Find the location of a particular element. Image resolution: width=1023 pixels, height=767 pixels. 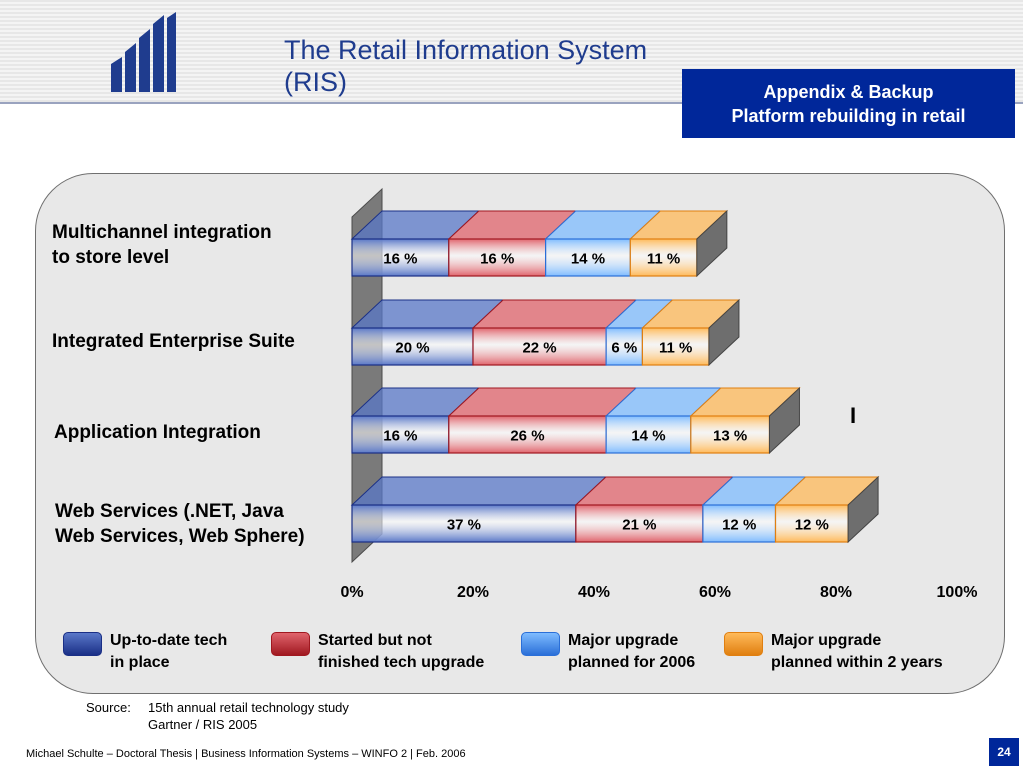

category-label: Application Integration is located at coordinates (157, 432).